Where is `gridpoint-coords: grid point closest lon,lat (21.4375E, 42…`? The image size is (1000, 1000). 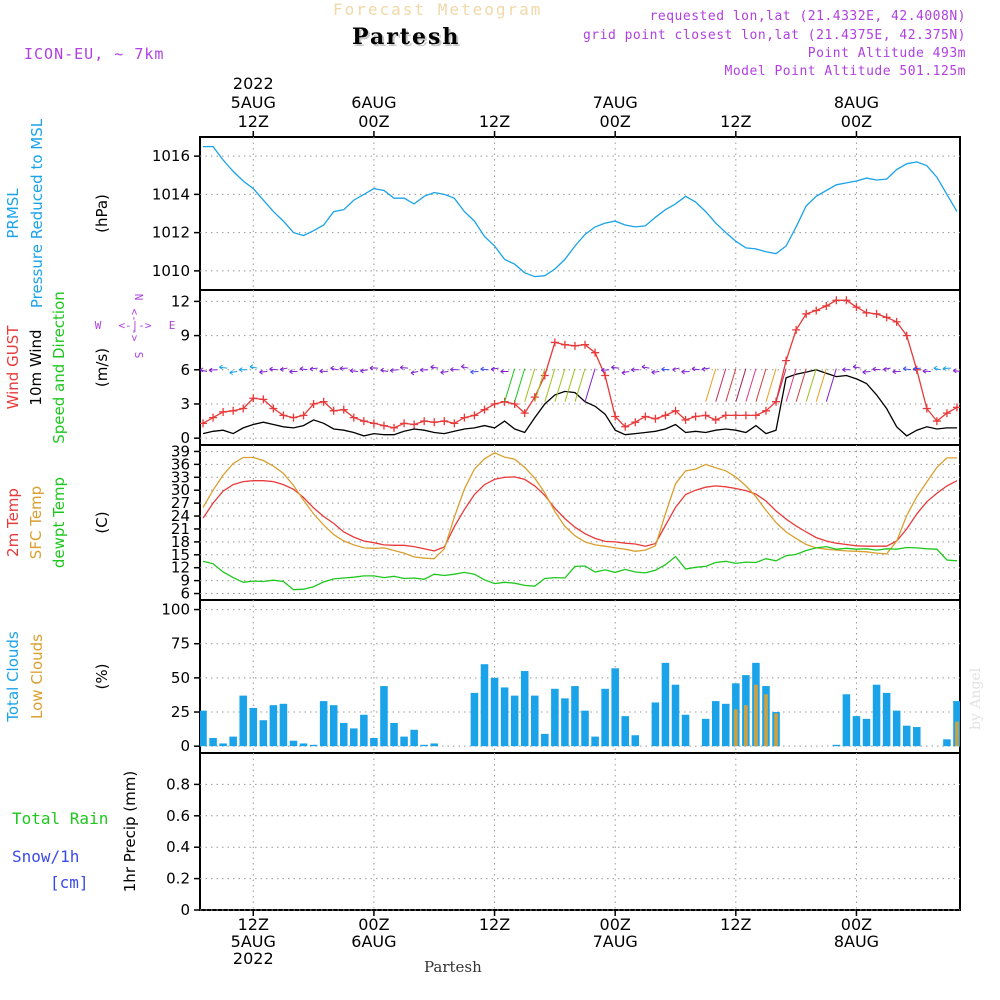 gridpoint-coords: grid point closest lon,lat (21.4375E, 42… is located at coordinates (774, 35).